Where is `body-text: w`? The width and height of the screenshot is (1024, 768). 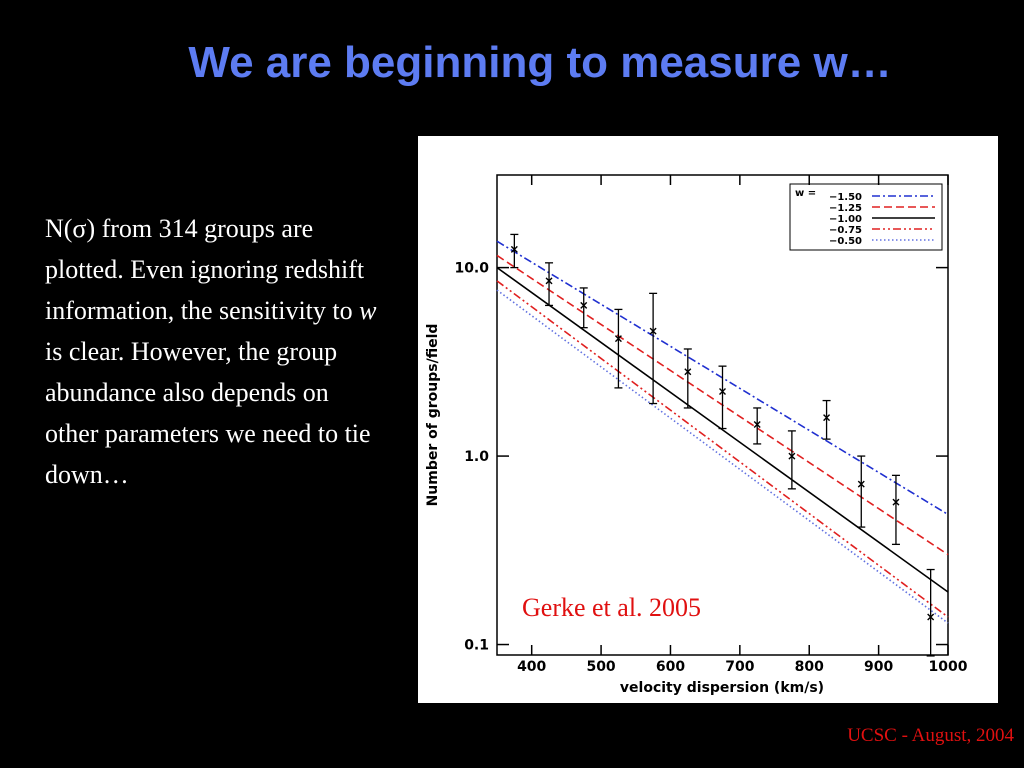
body-text: w is located at coordinates (368, 310).